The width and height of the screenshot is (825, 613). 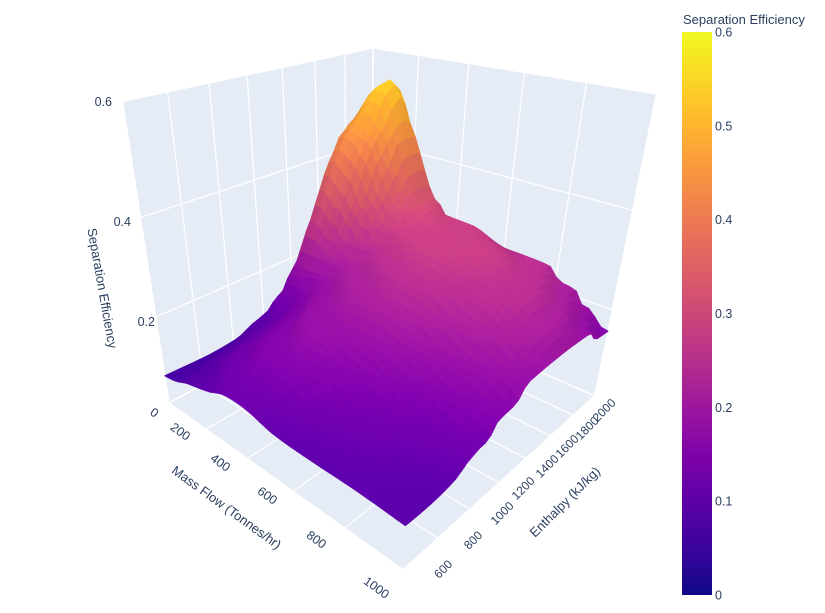 I want to click on svg-text: 0.5, so click(x=723, y=126).